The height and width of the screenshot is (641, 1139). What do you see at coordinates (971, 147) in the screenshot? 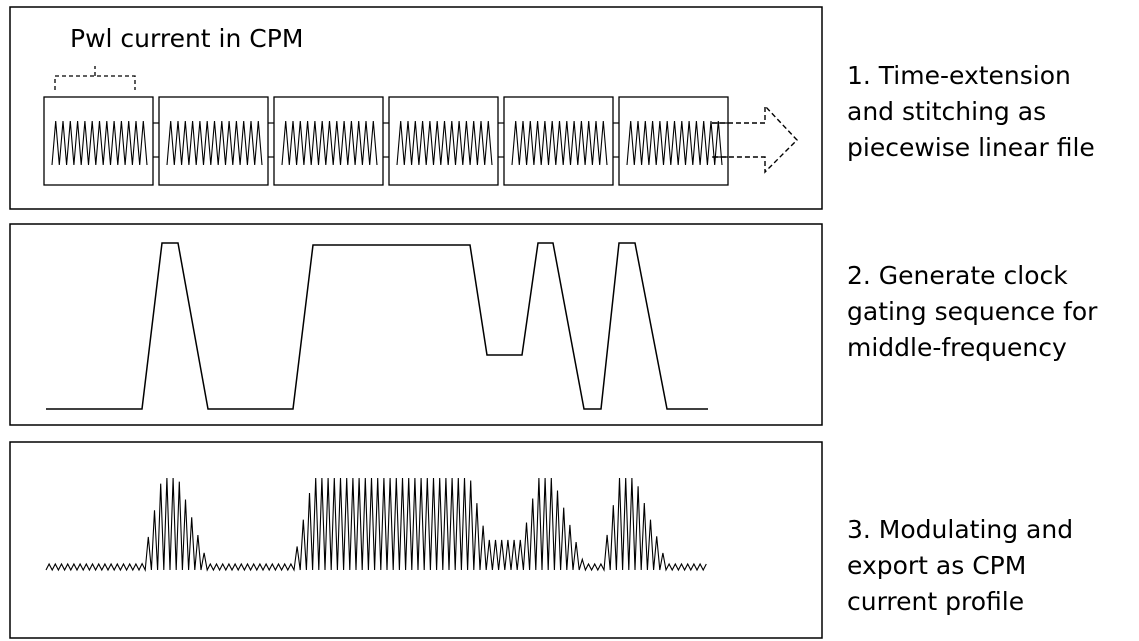
I see `step-1-line-3: piecewise linear file` at bounding box center [971, 147].